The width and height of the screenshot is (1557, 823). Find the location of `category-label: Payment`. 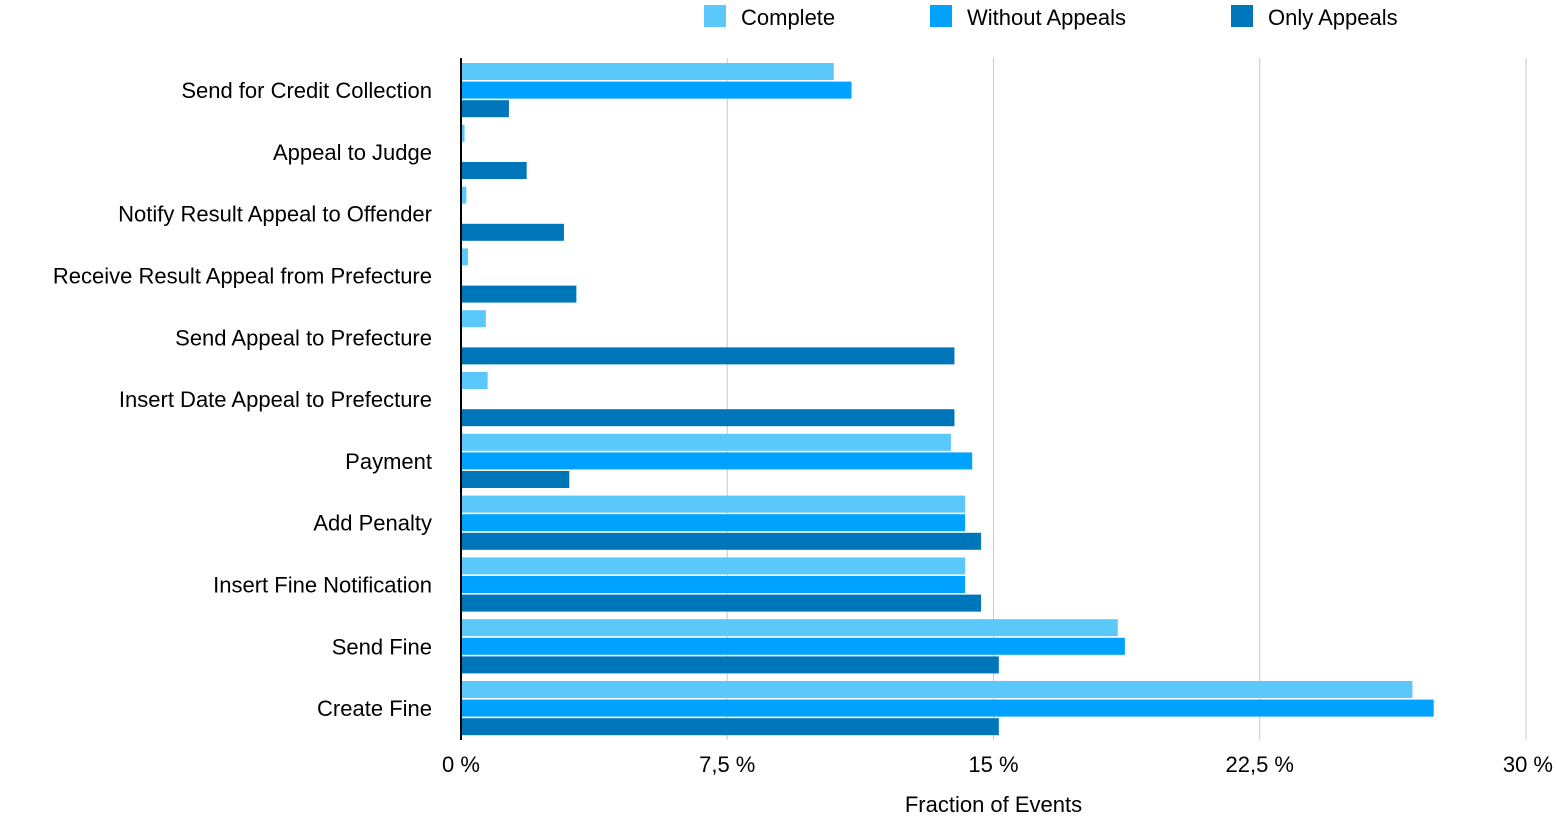

category-label: Payment is located at coordinates (388, 461).